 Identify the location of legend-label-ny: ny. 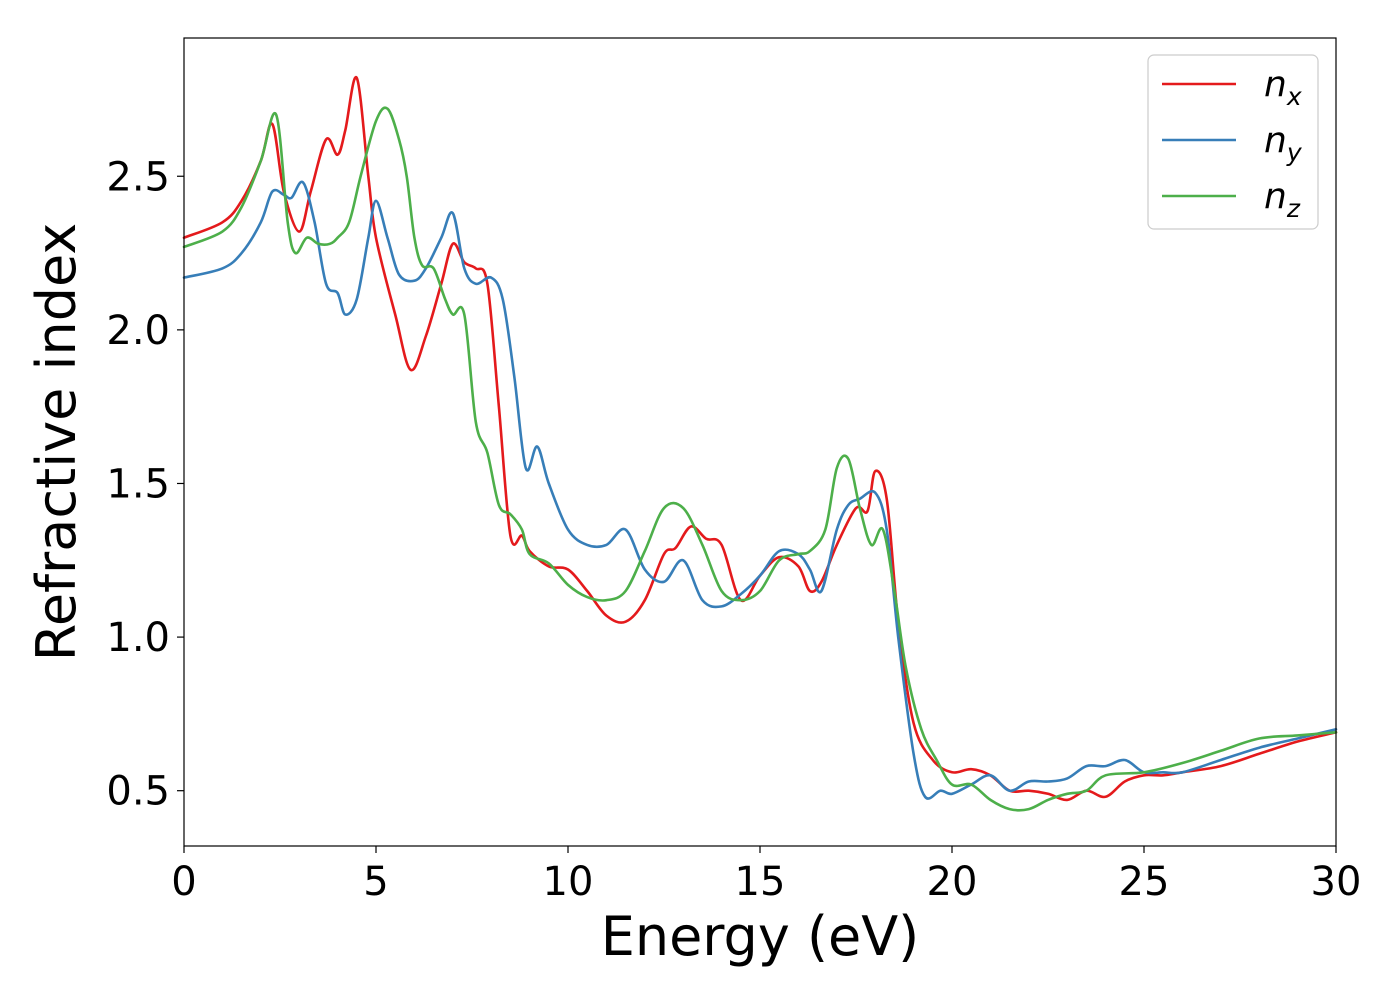
(1283, 143).